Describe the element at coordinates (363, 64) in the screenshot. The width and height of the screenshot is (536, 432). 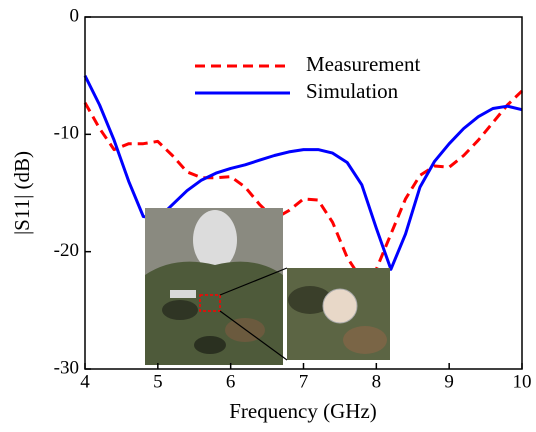
I see `legend-label: Measurement` at that location.